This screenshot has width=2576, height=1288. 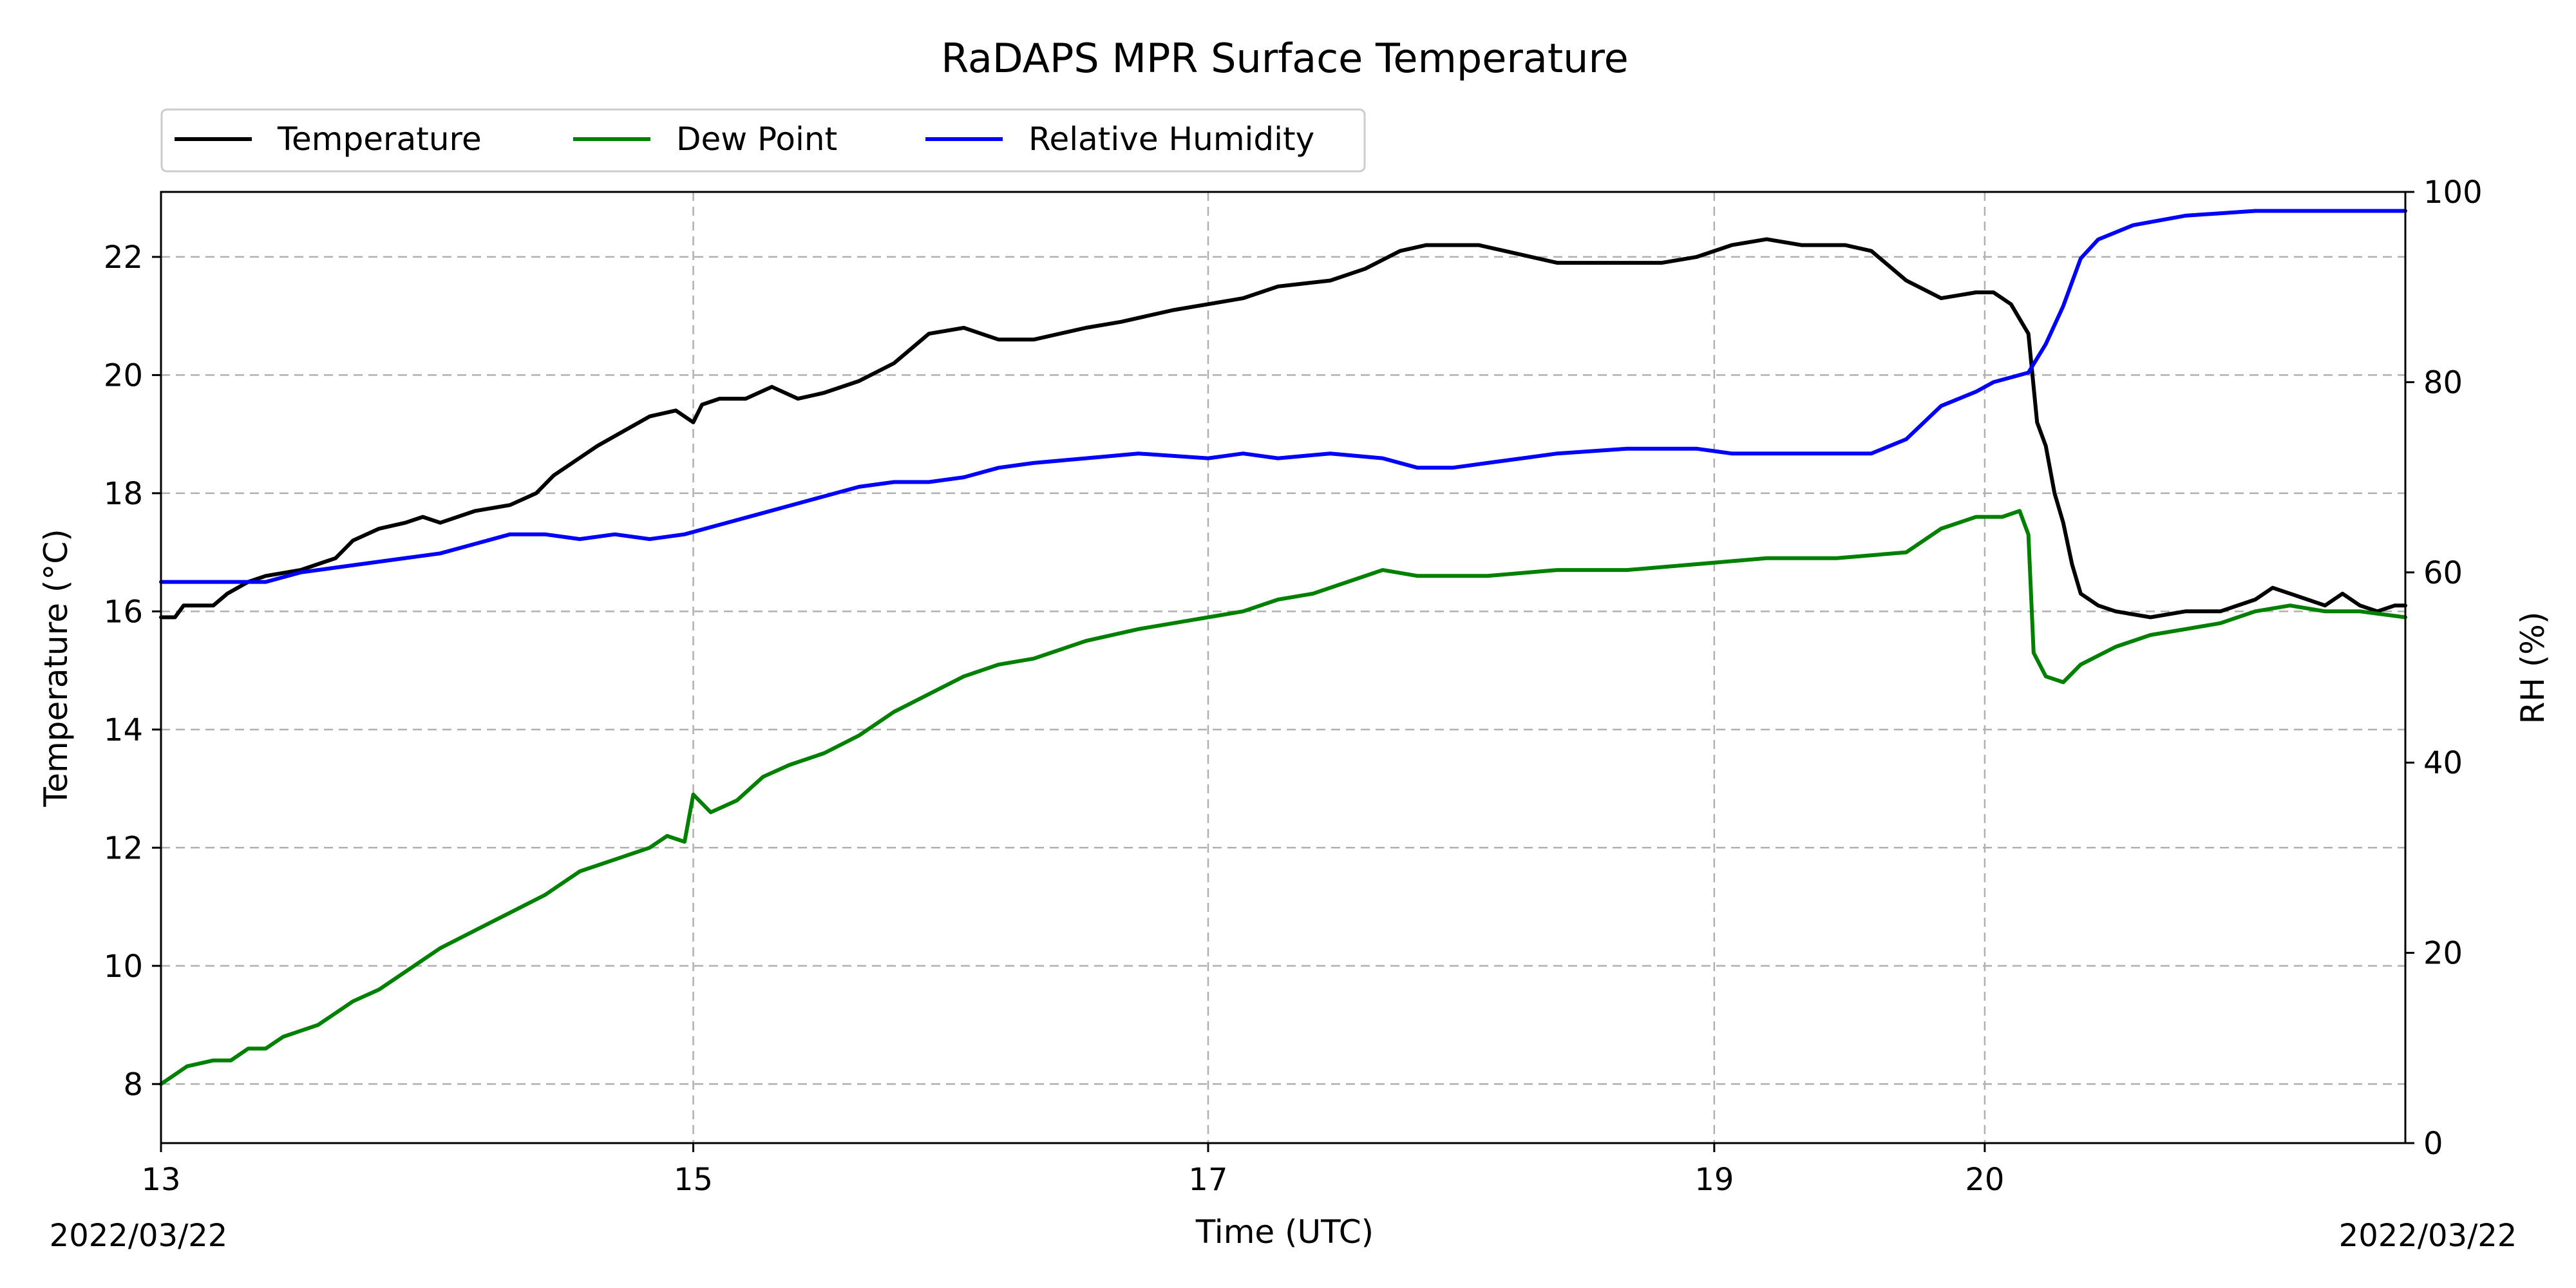 What do you see at coordinates (124, 730) in the screenshot?
I see `y-tick-label: 14` at bounding box center [124, 730].